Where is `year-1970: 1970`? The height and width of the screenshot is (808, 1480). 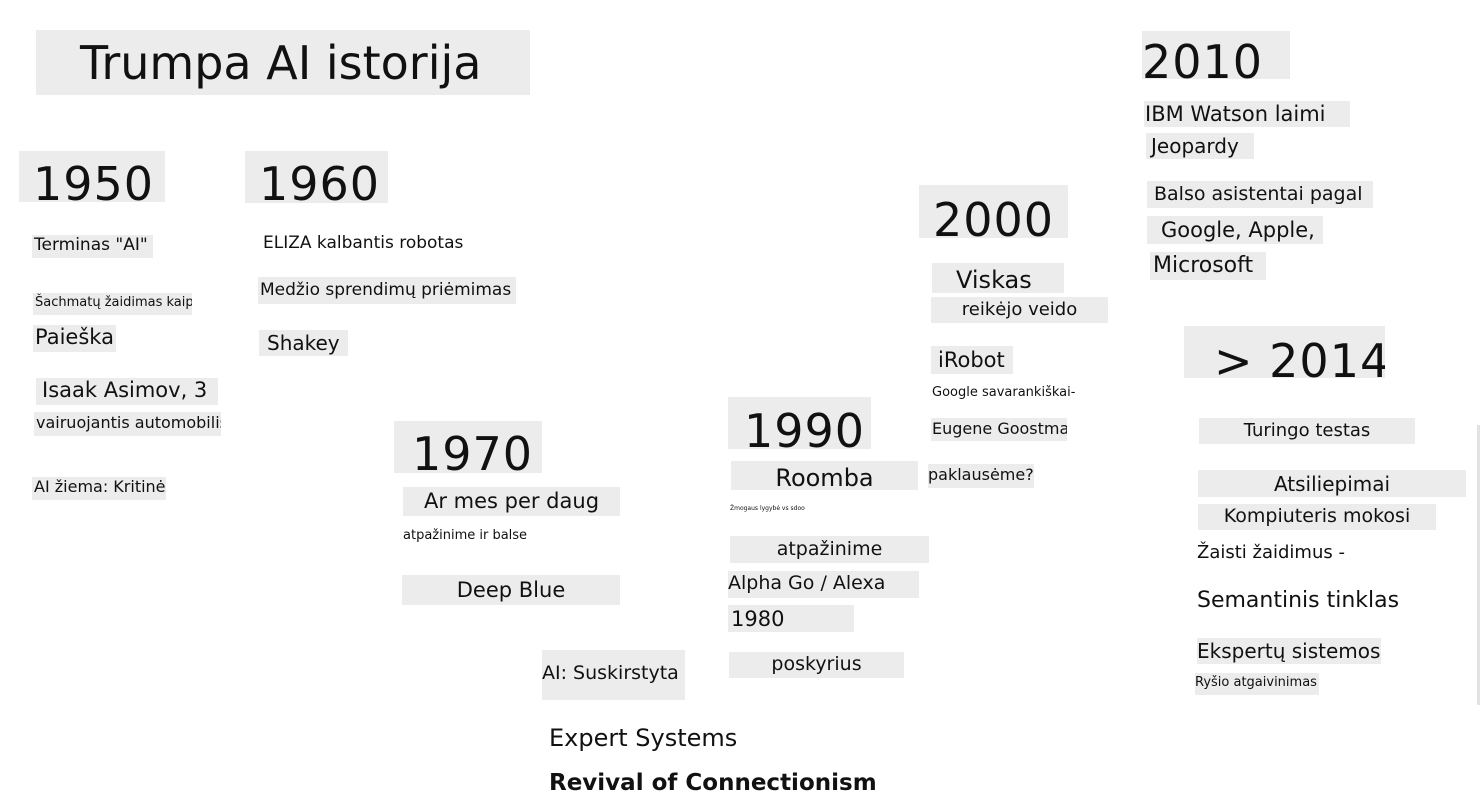 year-1970: 1970 is located at coordinates (468, 447).